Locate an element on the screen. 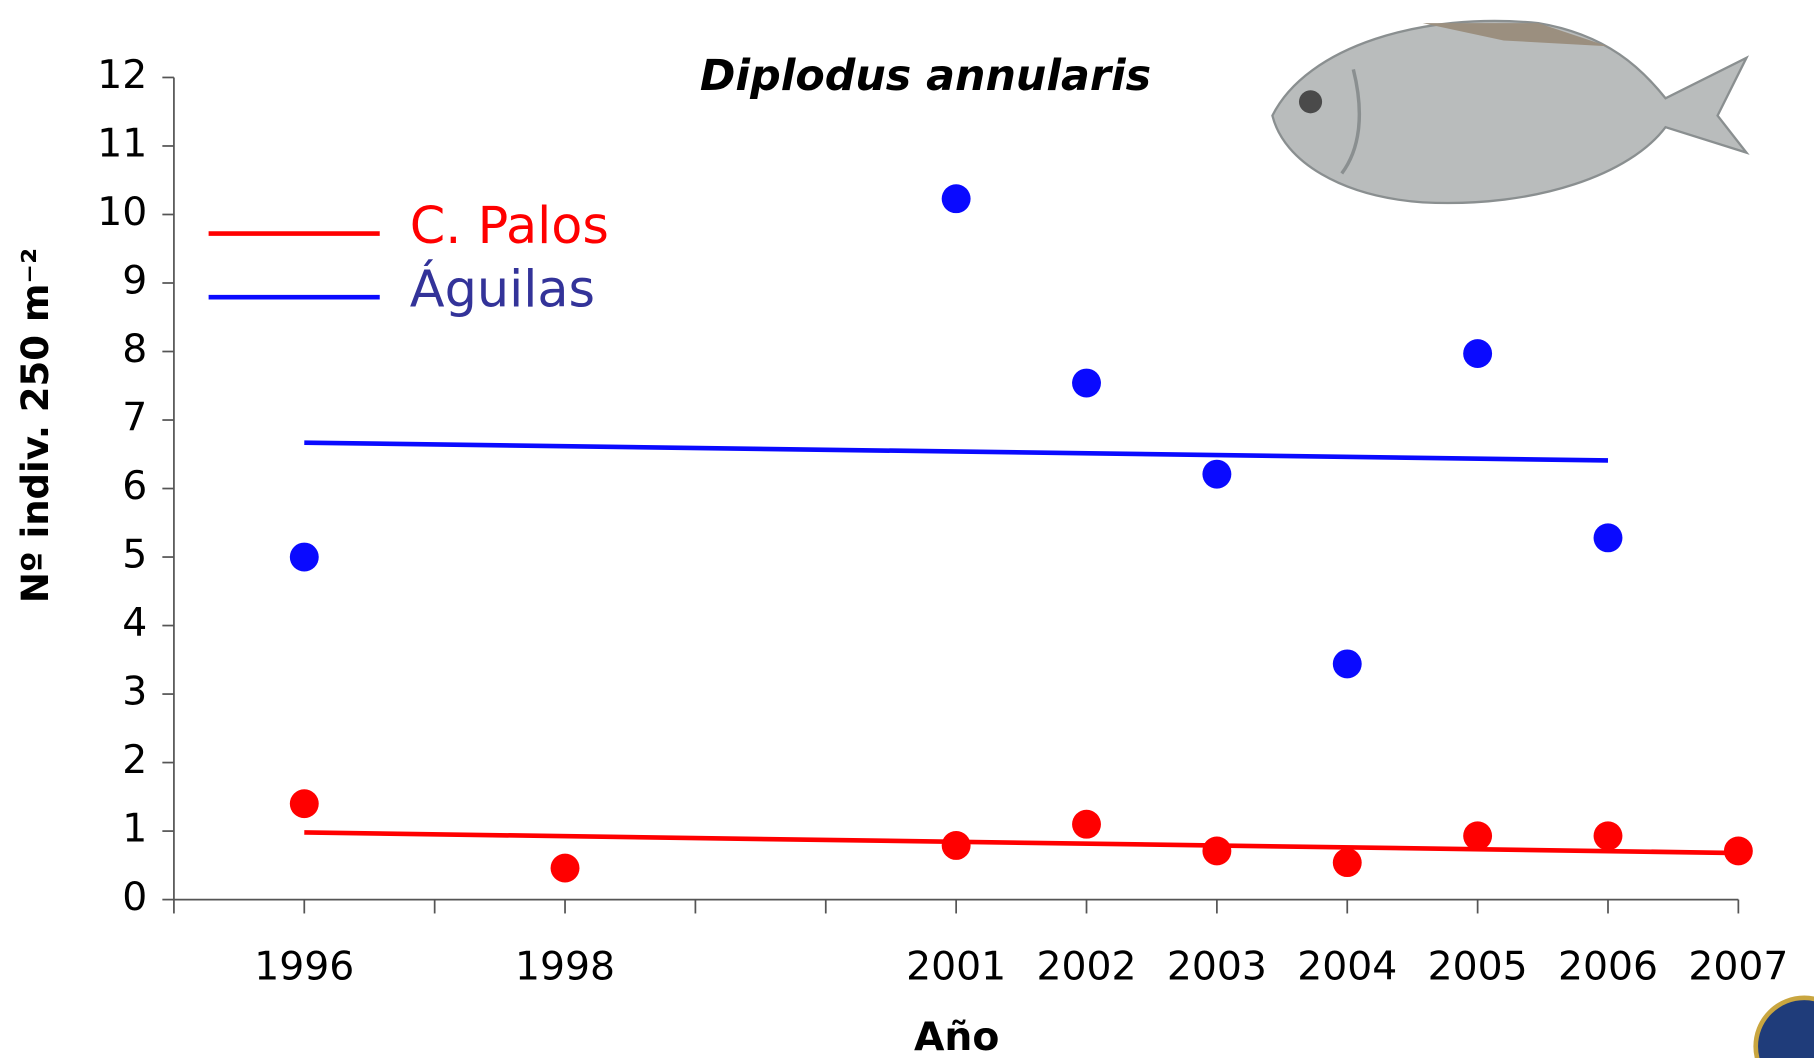 This screenshot has width=1814, height=1058. x-tick-label: 1998 is located at coordinates (565, 966).